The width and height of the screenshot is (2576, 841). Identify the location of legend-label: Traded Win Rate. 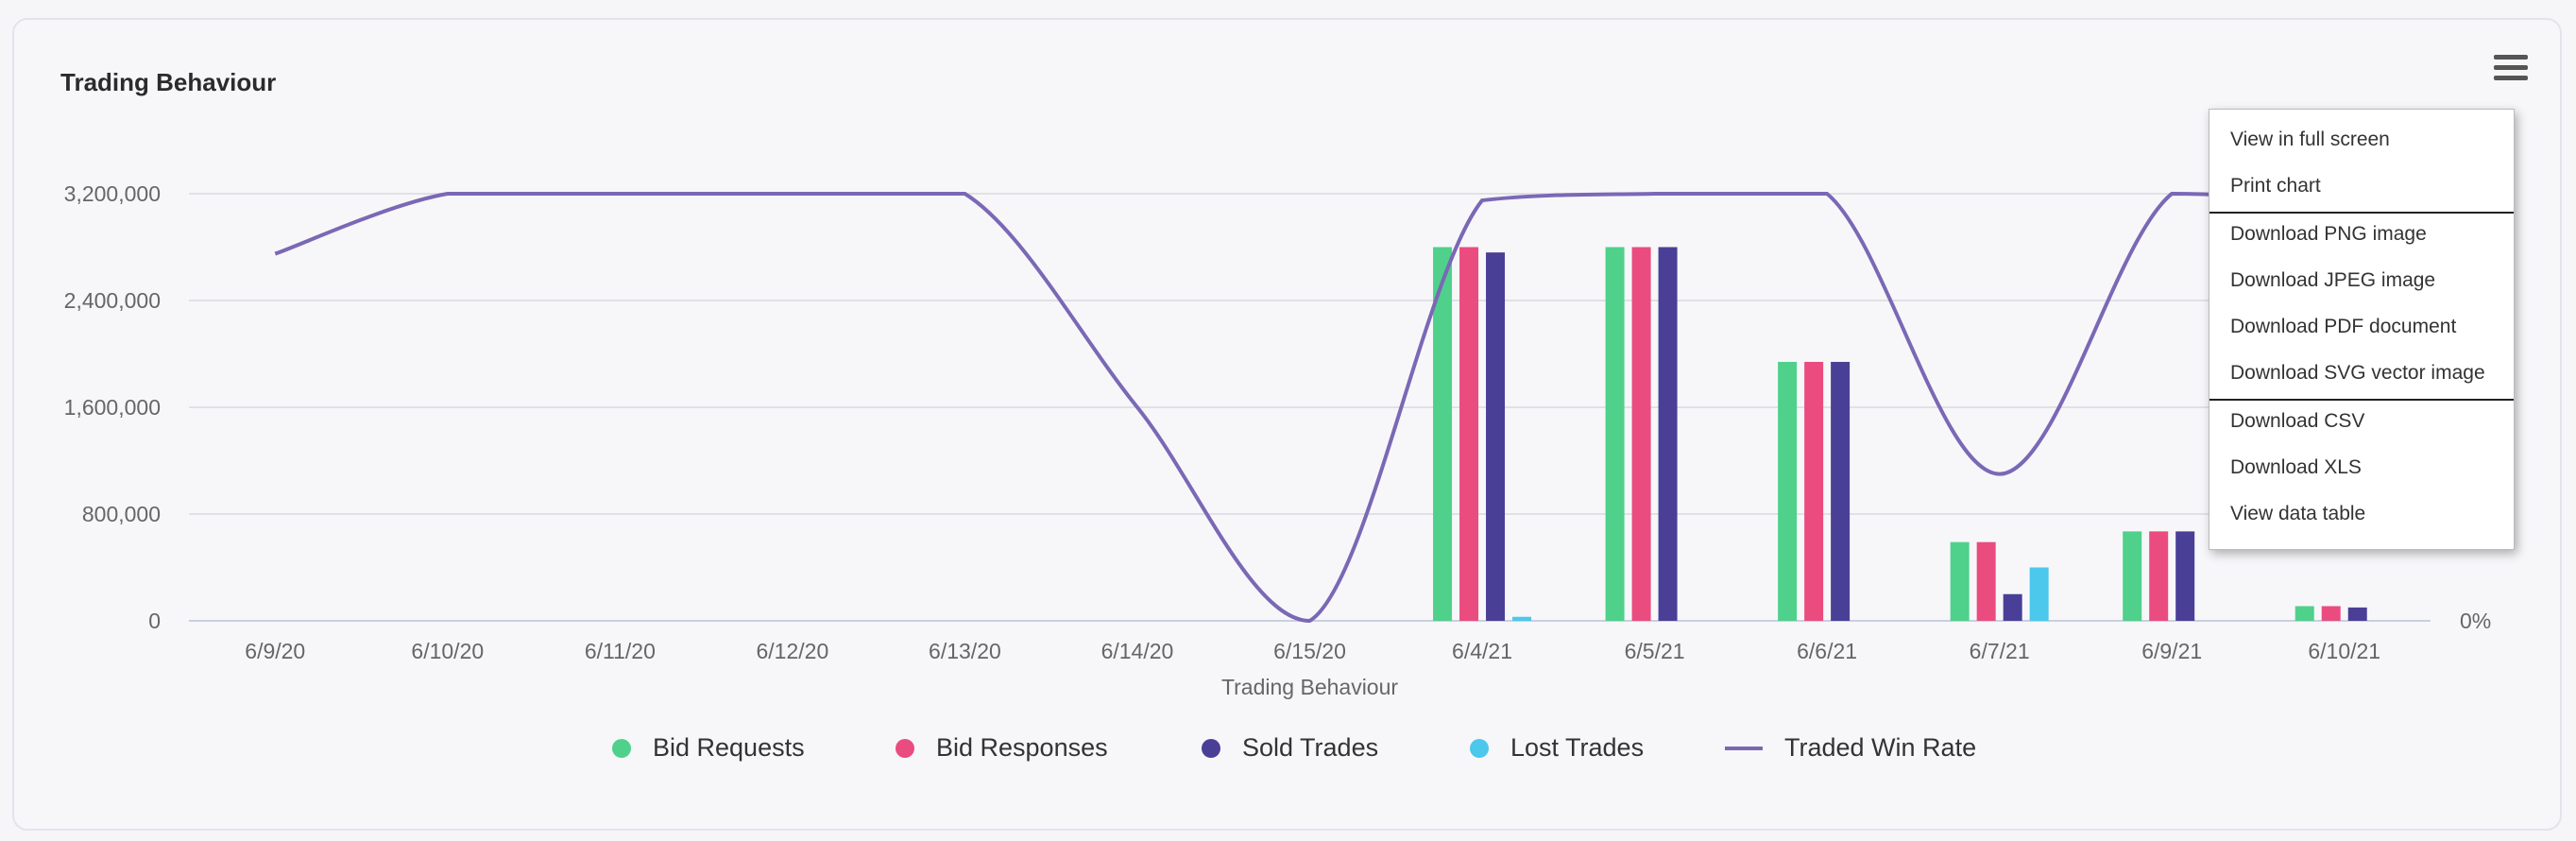
(1881, 747).